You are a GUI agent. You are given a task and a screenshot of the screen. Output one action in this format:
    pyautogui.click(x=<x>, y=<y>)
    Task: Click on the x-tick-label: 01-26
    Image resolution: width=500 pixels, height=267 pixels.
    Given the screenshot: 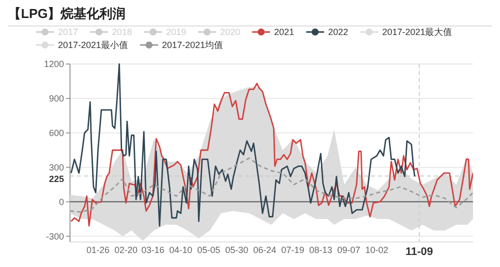 What is the action you would take?
    pyautogui.click(x=98, y=250)
    